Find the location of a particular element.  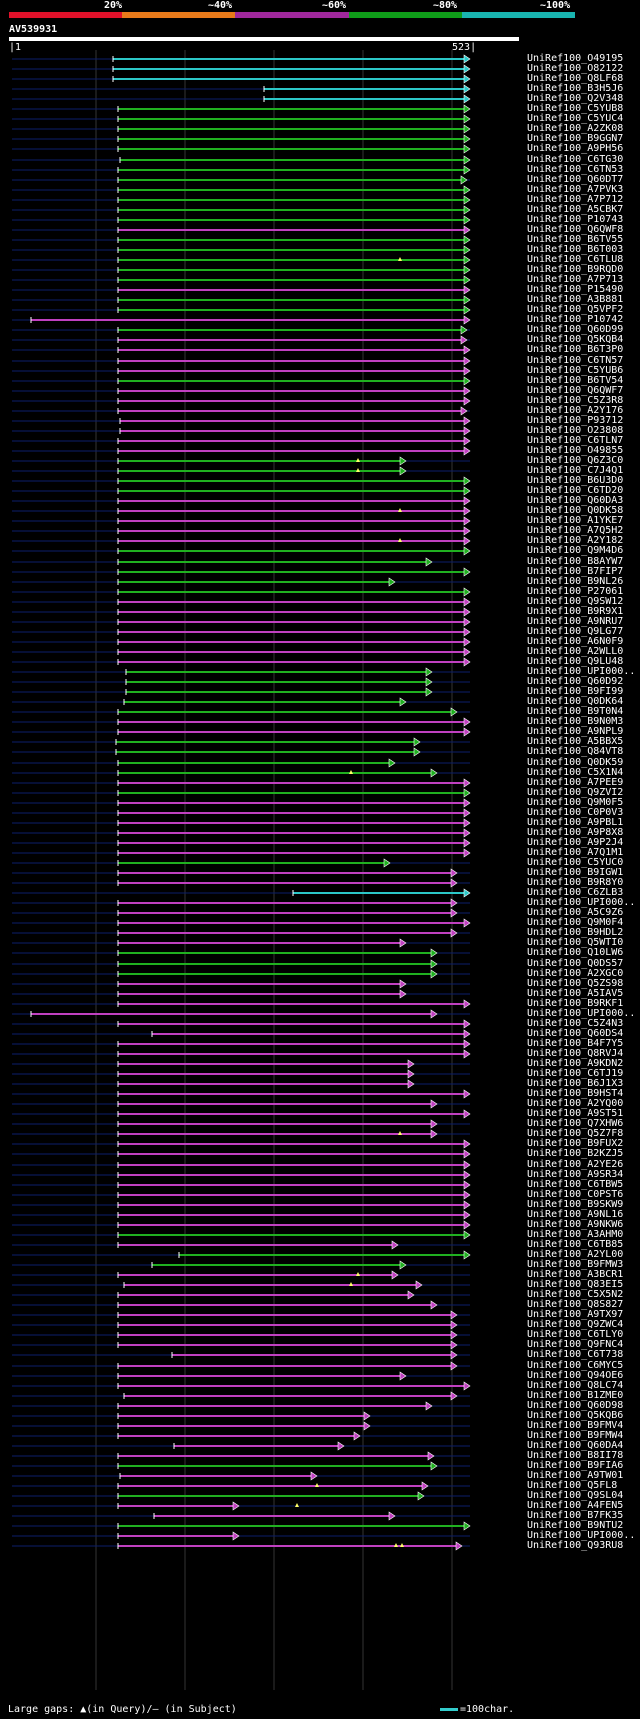

hit-label: UniRef100_C6ZLB3 is located at coordinates (575, 892).